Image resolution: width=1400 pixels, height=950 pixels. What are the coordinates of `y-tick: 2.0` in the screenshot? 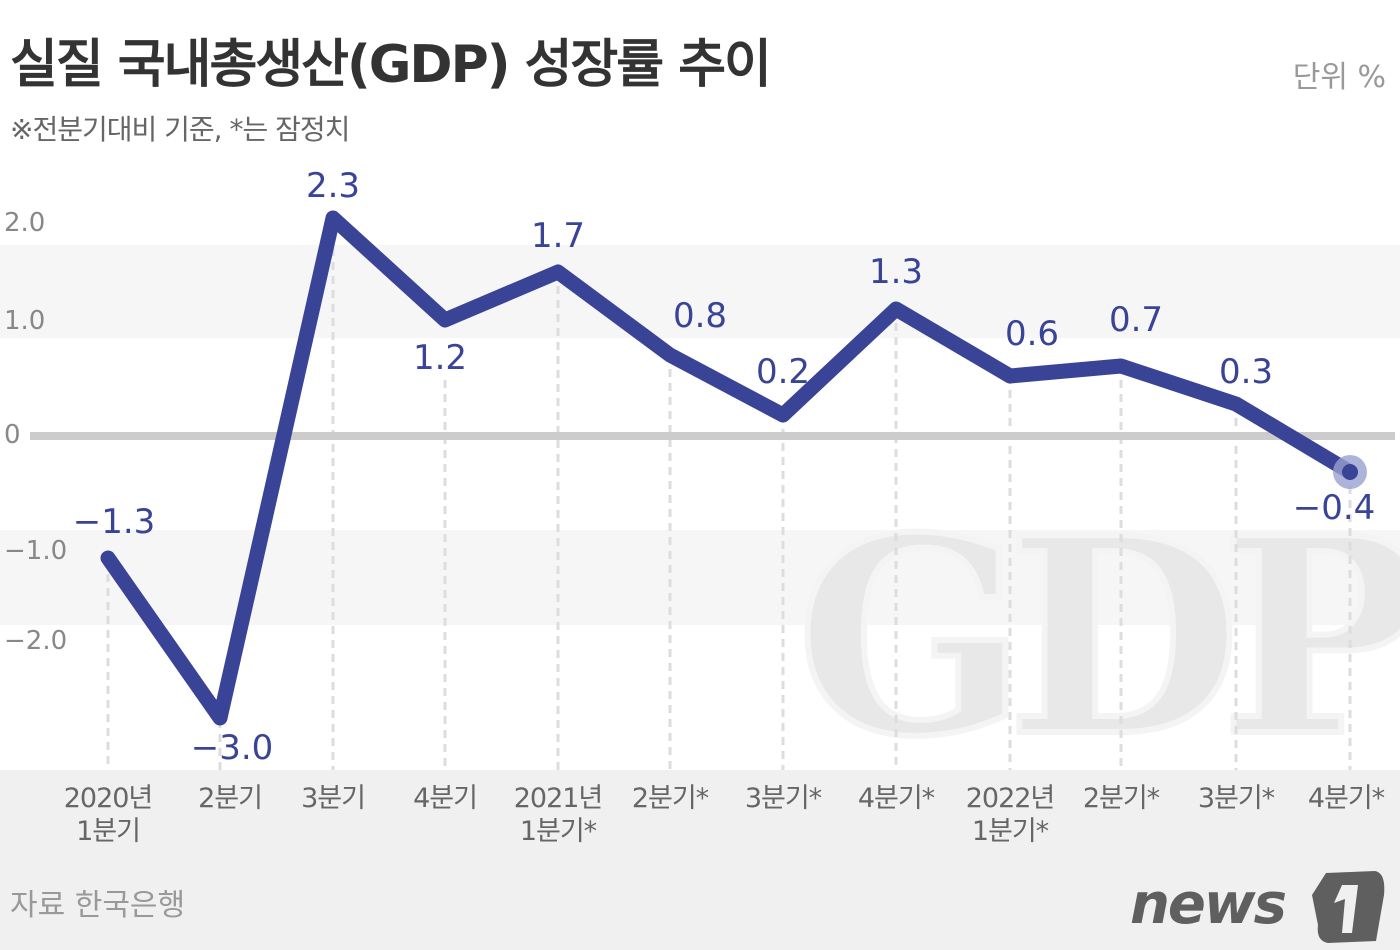 It's located at (25, 223).